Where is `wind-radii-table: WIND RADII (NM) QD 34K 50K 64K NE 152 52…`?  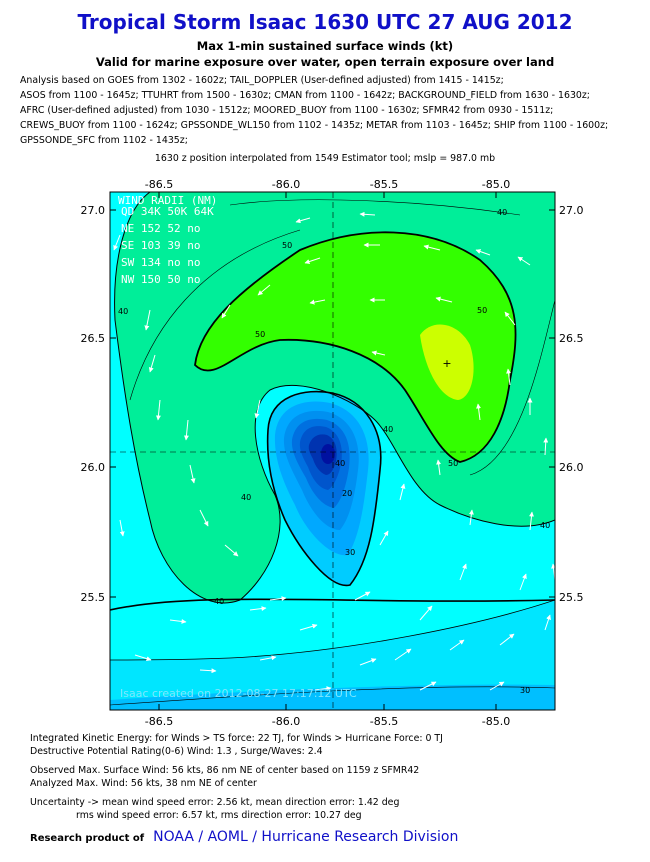 wind-radii-table: WIND RADII (NM) QD 34K 50K 64K NE 152 52… is located at coordinates (167, 240).